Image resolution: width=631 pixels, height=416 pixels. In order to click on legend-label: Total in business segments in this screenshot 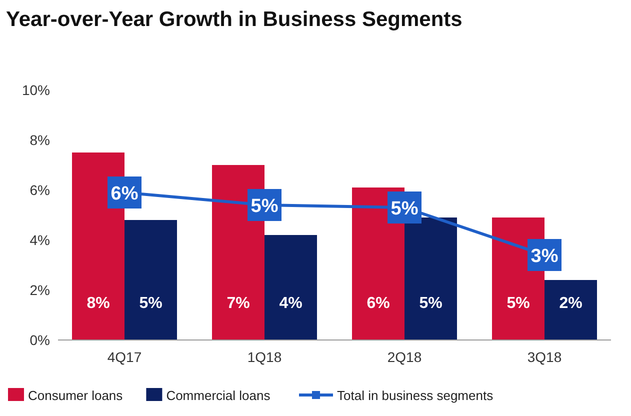, I will do `click(415, 395)`.